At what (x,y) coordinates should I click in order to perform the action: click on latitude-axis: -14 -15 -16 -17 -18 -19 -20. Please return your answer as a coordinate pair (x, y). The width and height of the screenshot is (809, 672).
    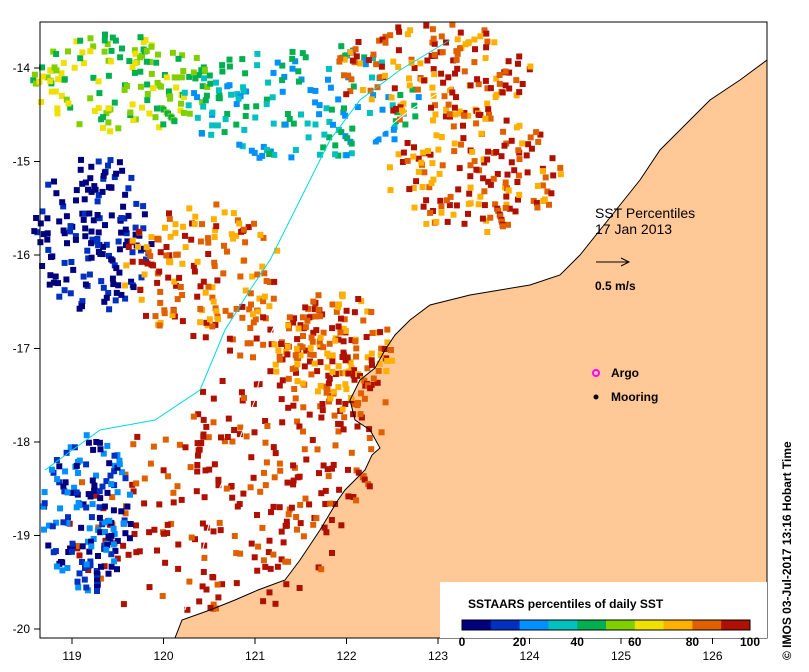
    Looking at the image, I should click on (26, 348).